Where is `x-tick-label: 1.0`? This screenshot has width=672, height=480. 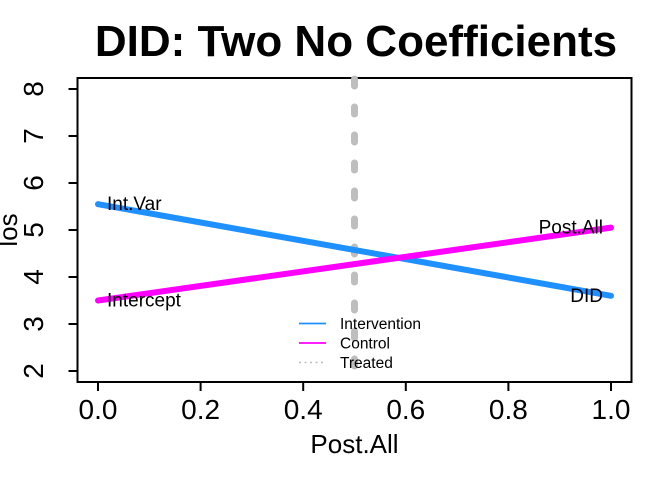
x-tick-label: 1.0 is located at coordinates (611, 409).